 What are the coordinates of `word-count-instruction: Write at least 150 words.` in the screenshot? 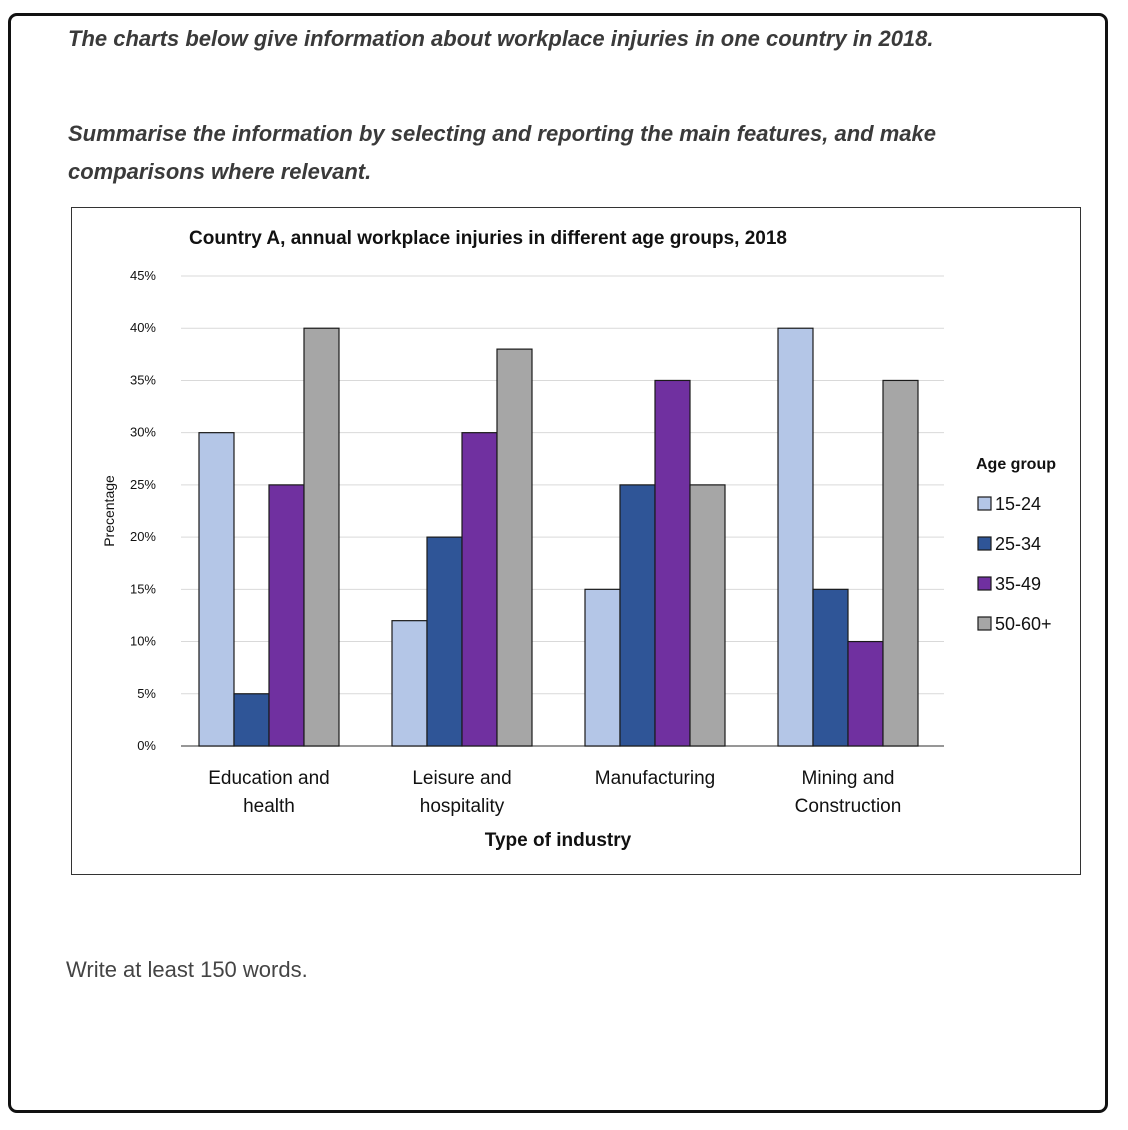 It's located at (187, 969).